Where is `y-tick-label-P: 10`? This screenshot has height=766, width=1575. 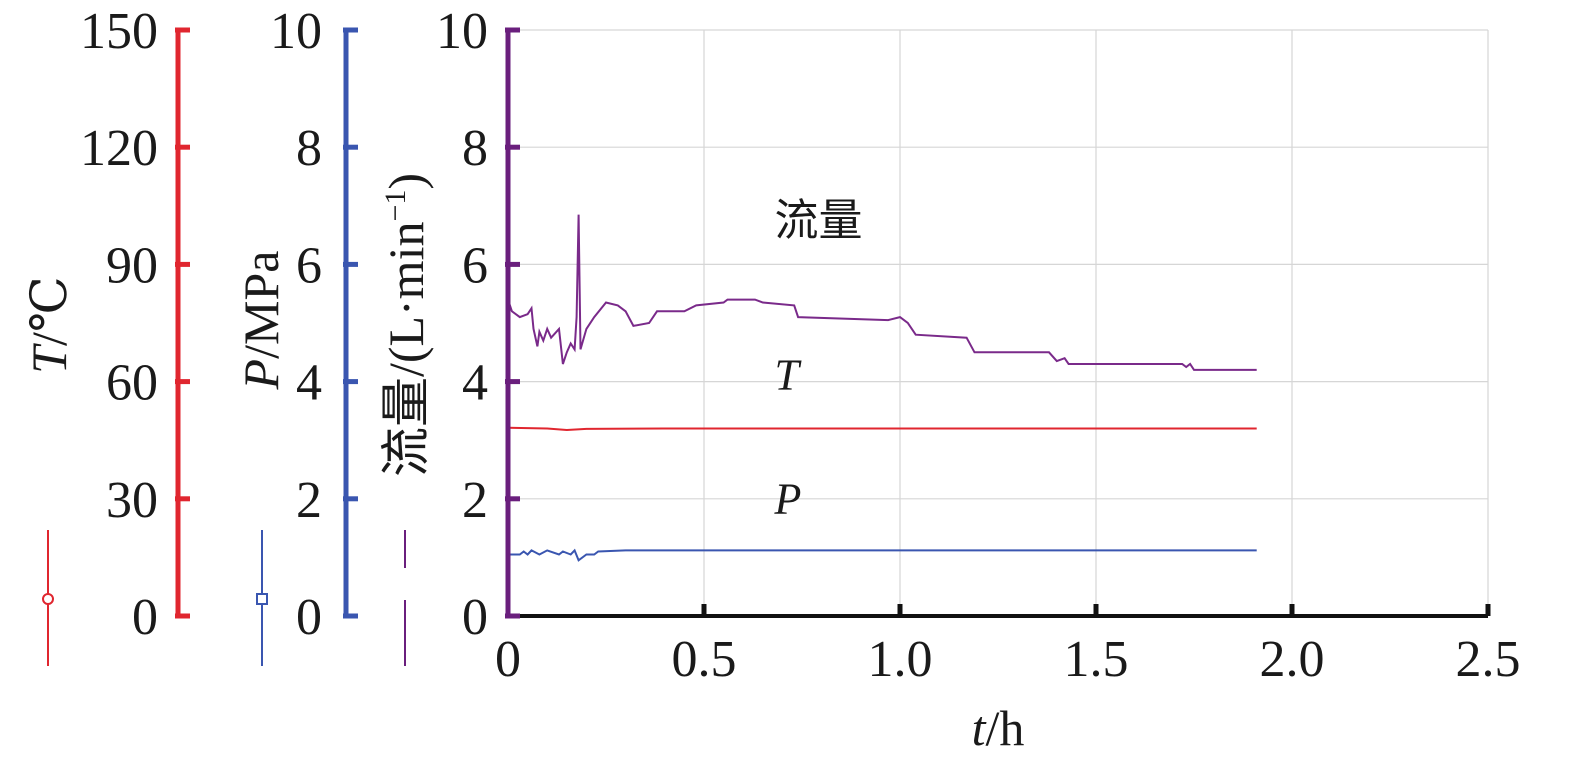 y-tick-label-P: 10 is located at coordinates (296, 31).